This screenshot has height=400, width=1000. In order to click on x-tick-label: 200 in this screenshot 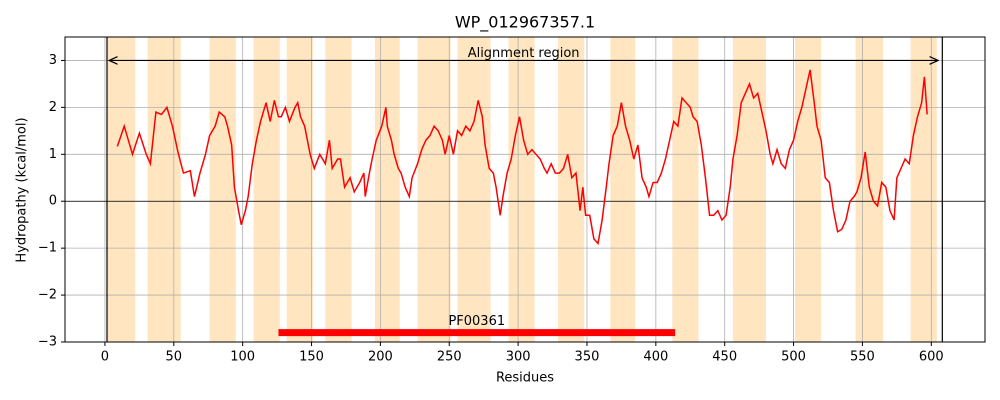, I will do `click(380, 357)`.